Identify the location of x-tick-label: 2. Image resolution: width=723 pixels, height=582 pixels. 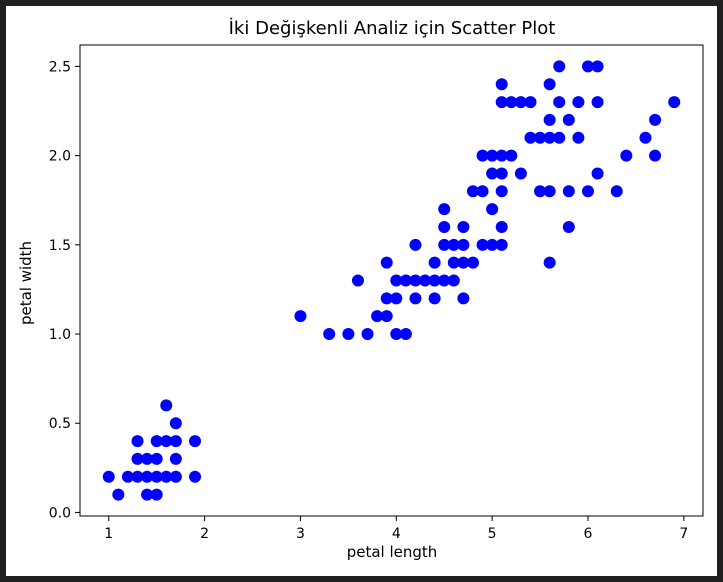
(204, 534).